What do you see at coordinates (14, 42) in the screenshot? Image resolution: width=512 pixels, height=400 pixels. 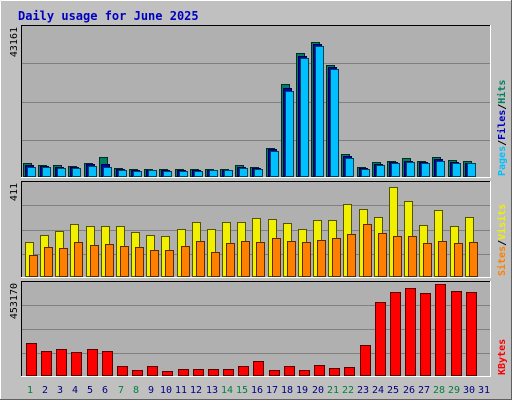 I see `hits-y-max-label: 43161` at bounding box center [14, 42].